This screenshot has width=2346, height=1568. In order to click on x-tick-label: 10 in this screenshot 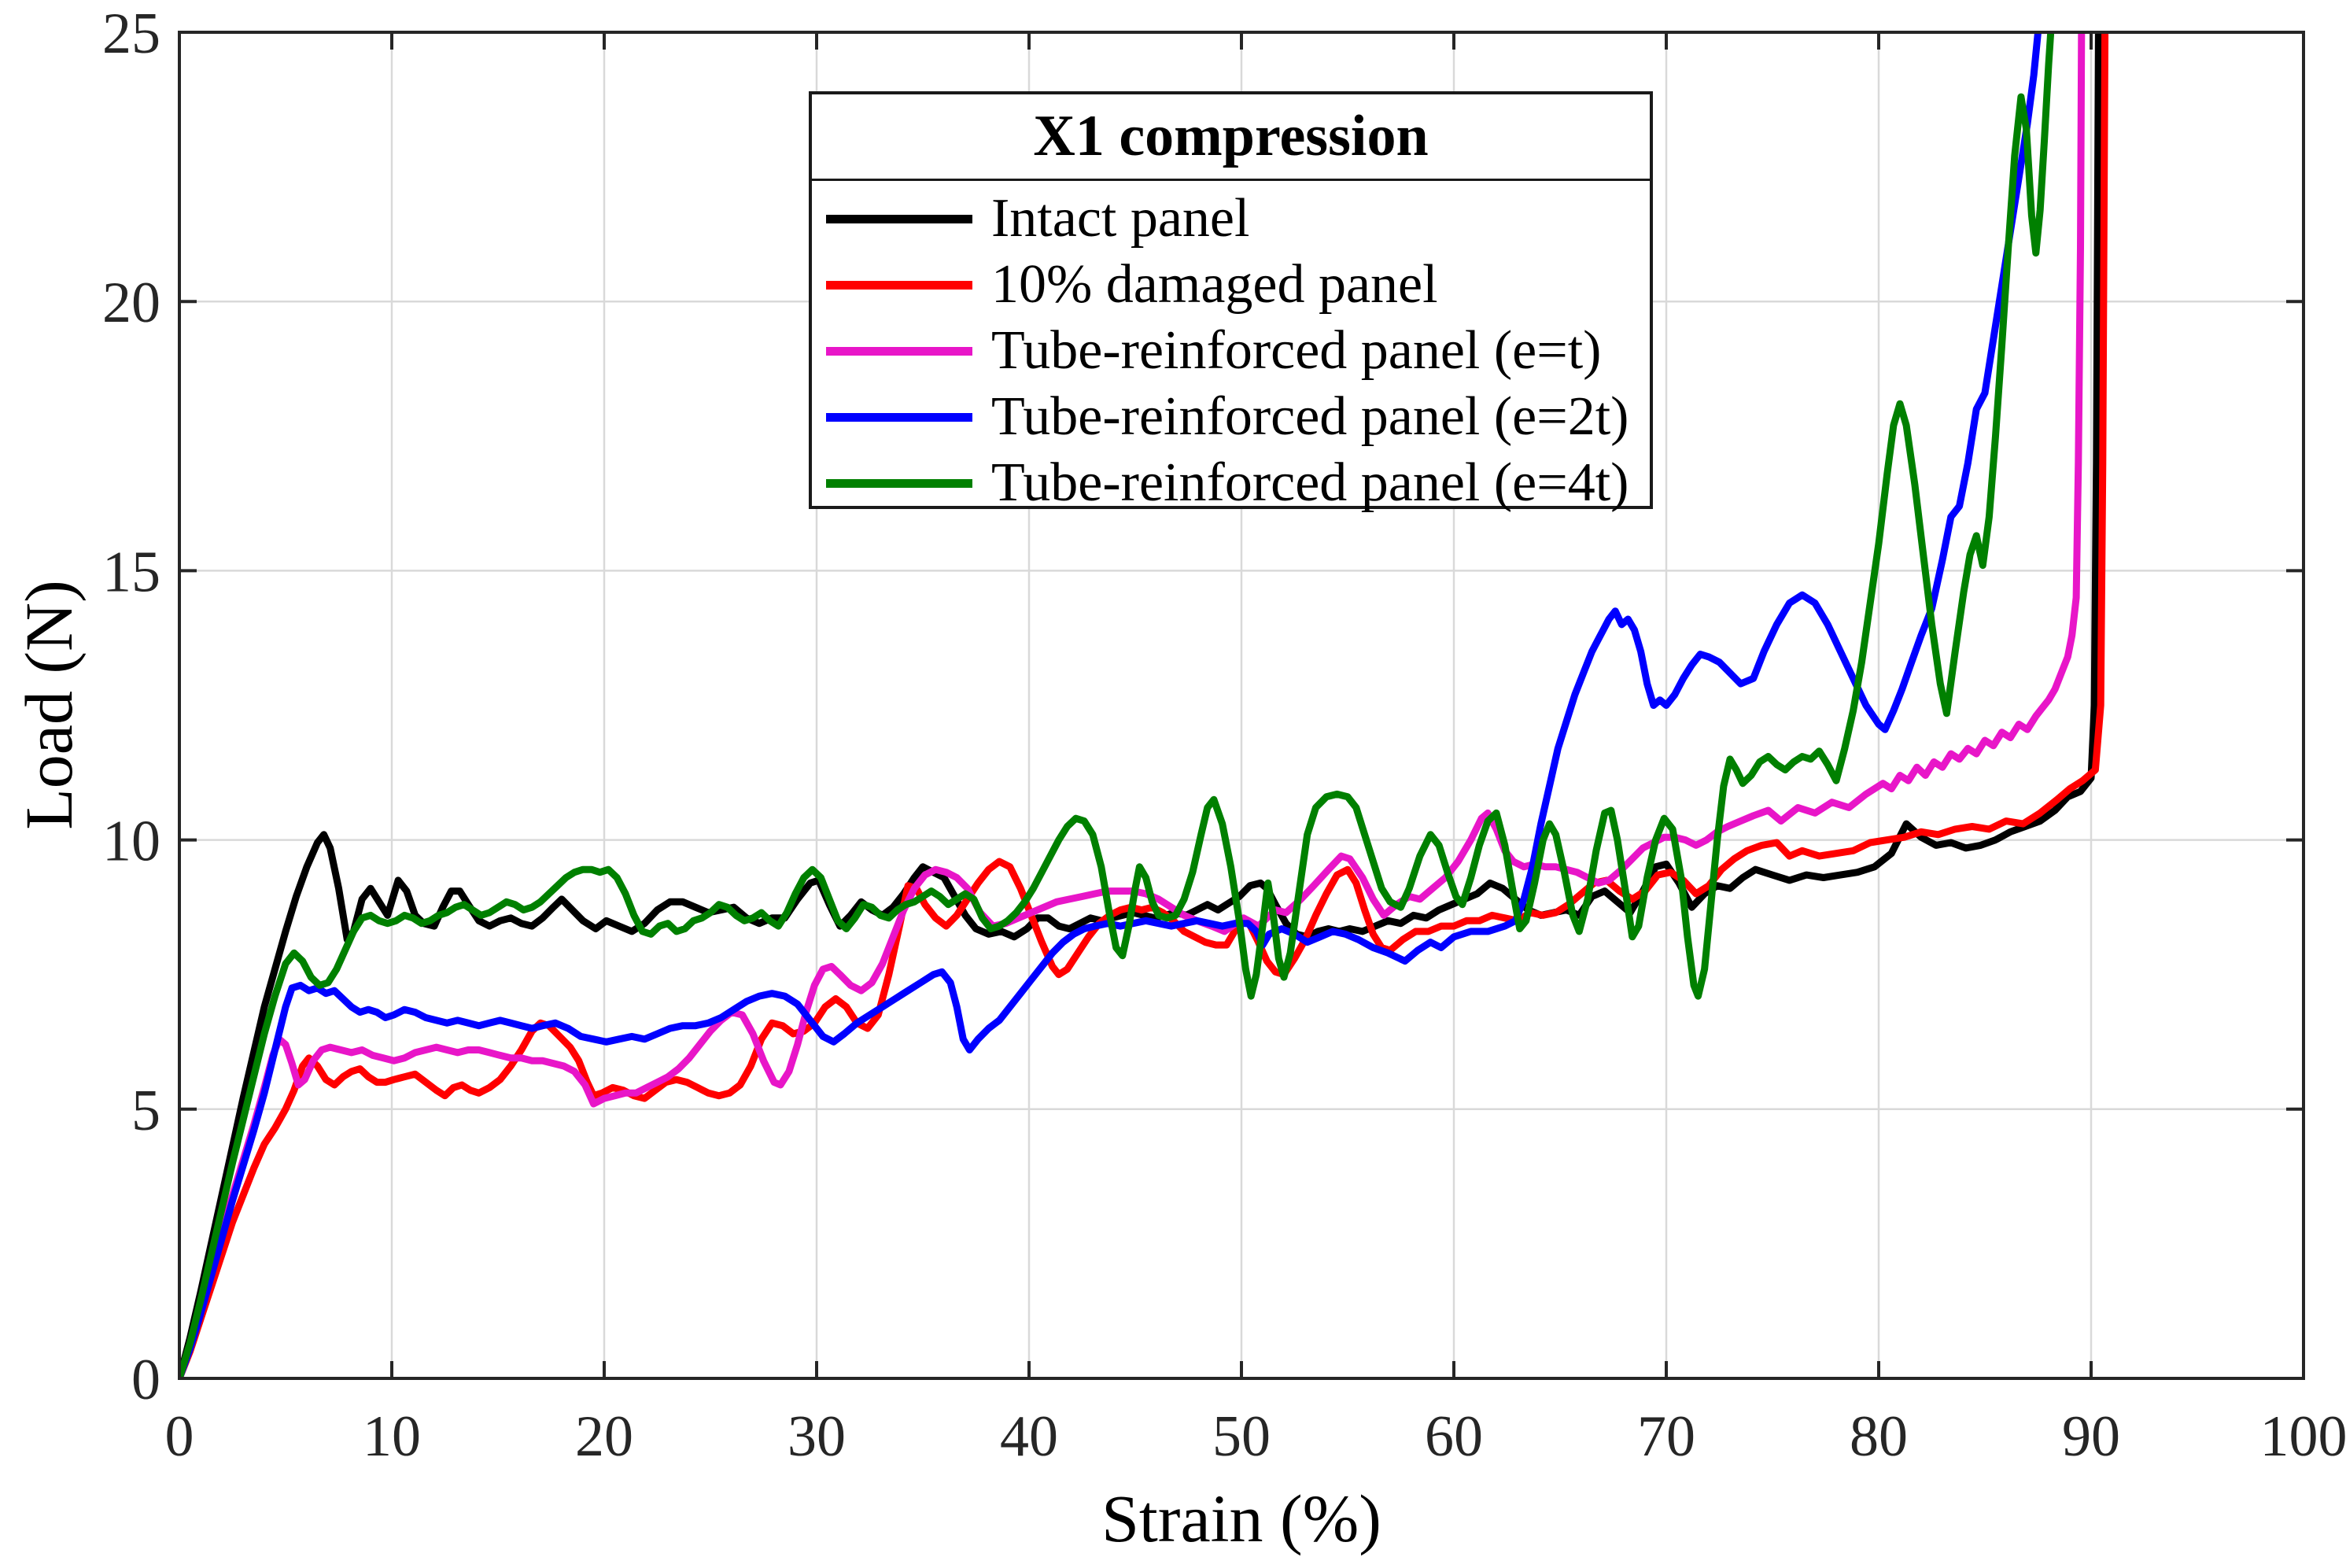, I will do `click(392, 1436)`.